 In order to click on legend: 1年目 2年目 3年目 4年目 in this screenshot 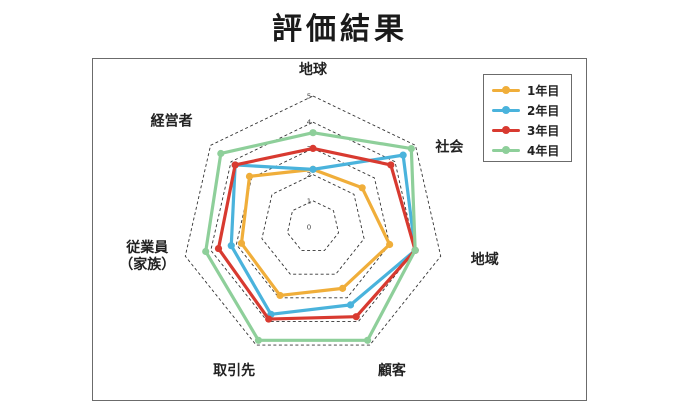, I will do `click(527, 118)`.